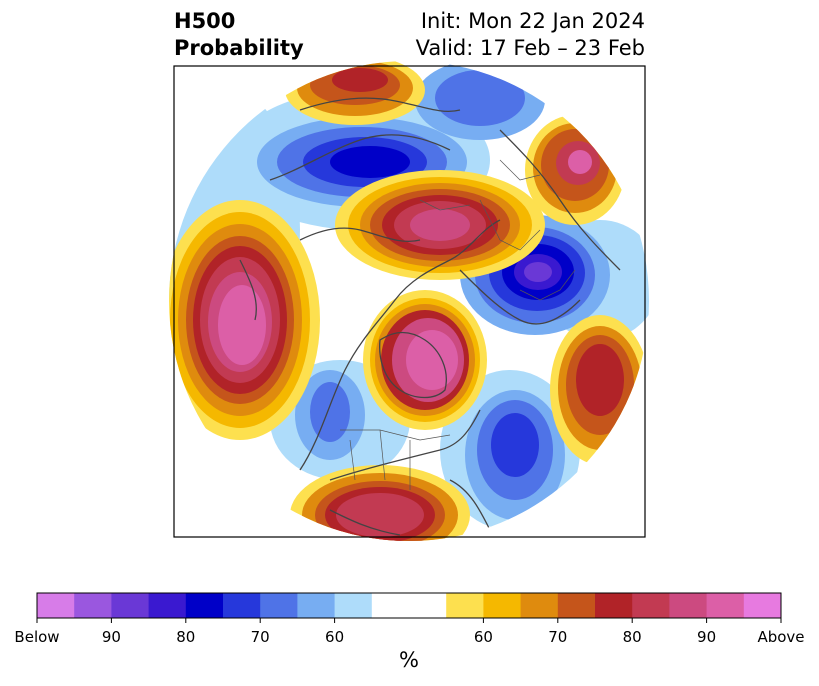 The image size is (819, 686). I want to click on colorbar-frame, so click(409, 605).